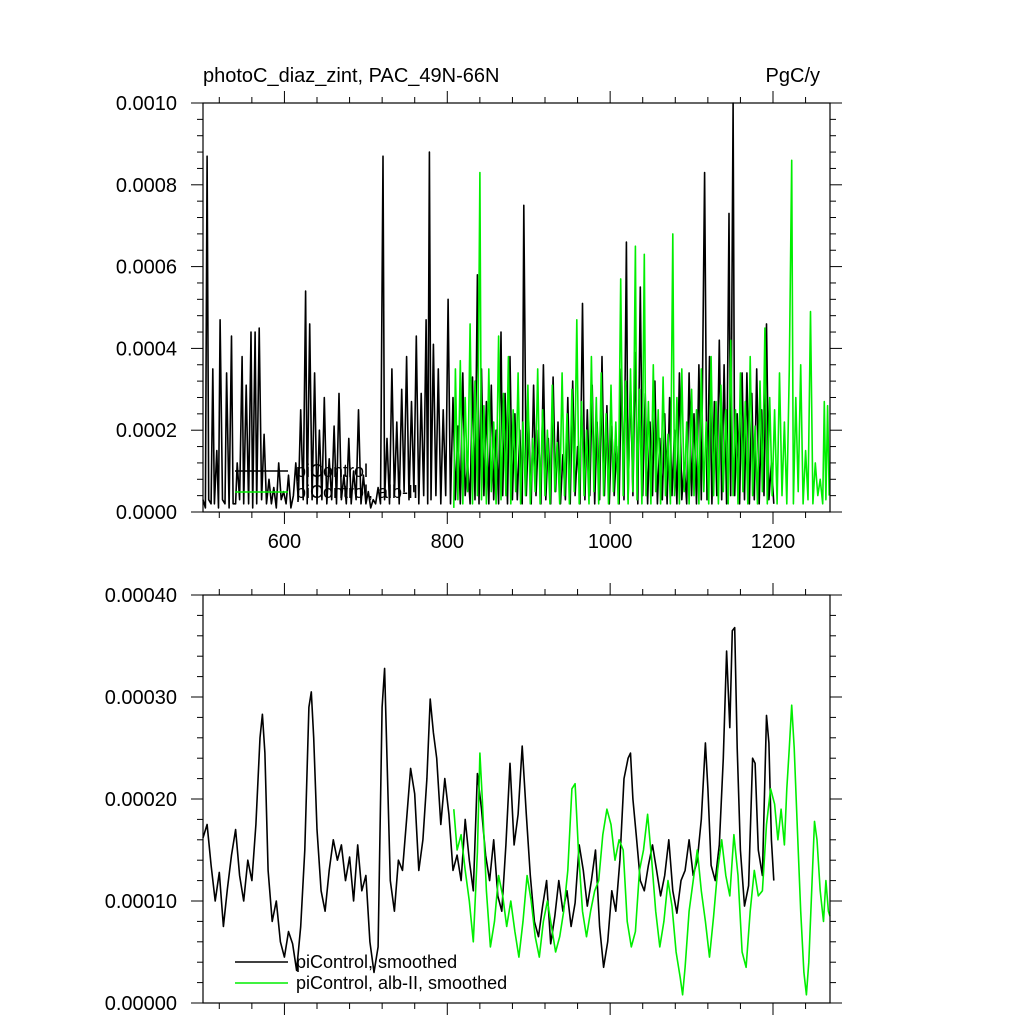 The height and width of the screenshot is (1024, 1024). Describe the element at coordinates (401, 983) in the screenshot. I see `bottom-legend-label: piControl, alb-II, smoothed` at that location.